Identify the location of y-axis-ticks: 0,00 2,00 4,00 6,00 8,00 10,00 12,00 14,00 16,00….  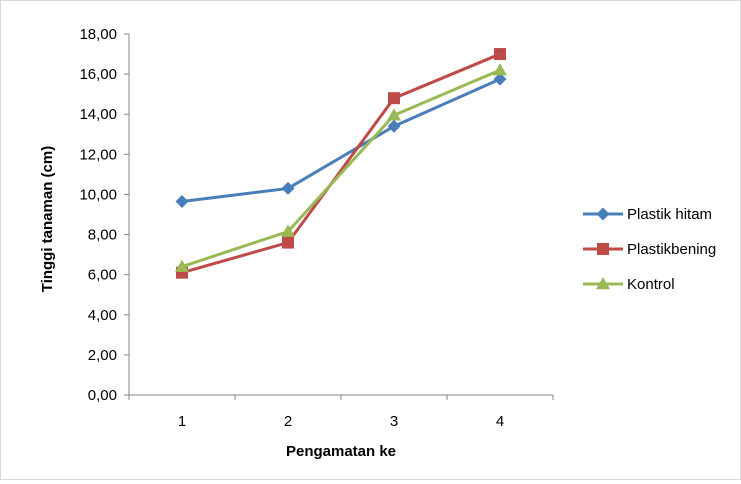
(104, 215).